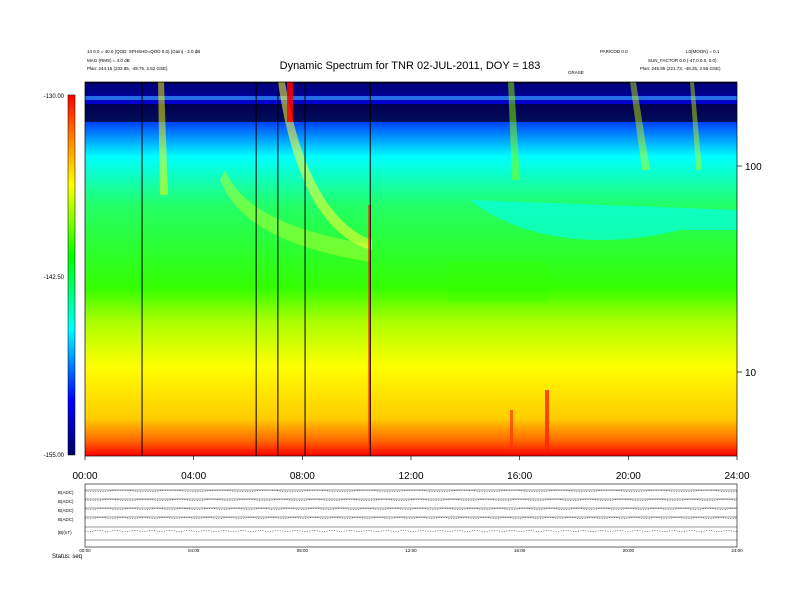 Image resolution: width=792 pixels, height=612 pixels. What do you see at coordinates (411, 550) in the screenshot?
I see `bottom-x-tick-label: 12:00` at bounding box center [411, 550].